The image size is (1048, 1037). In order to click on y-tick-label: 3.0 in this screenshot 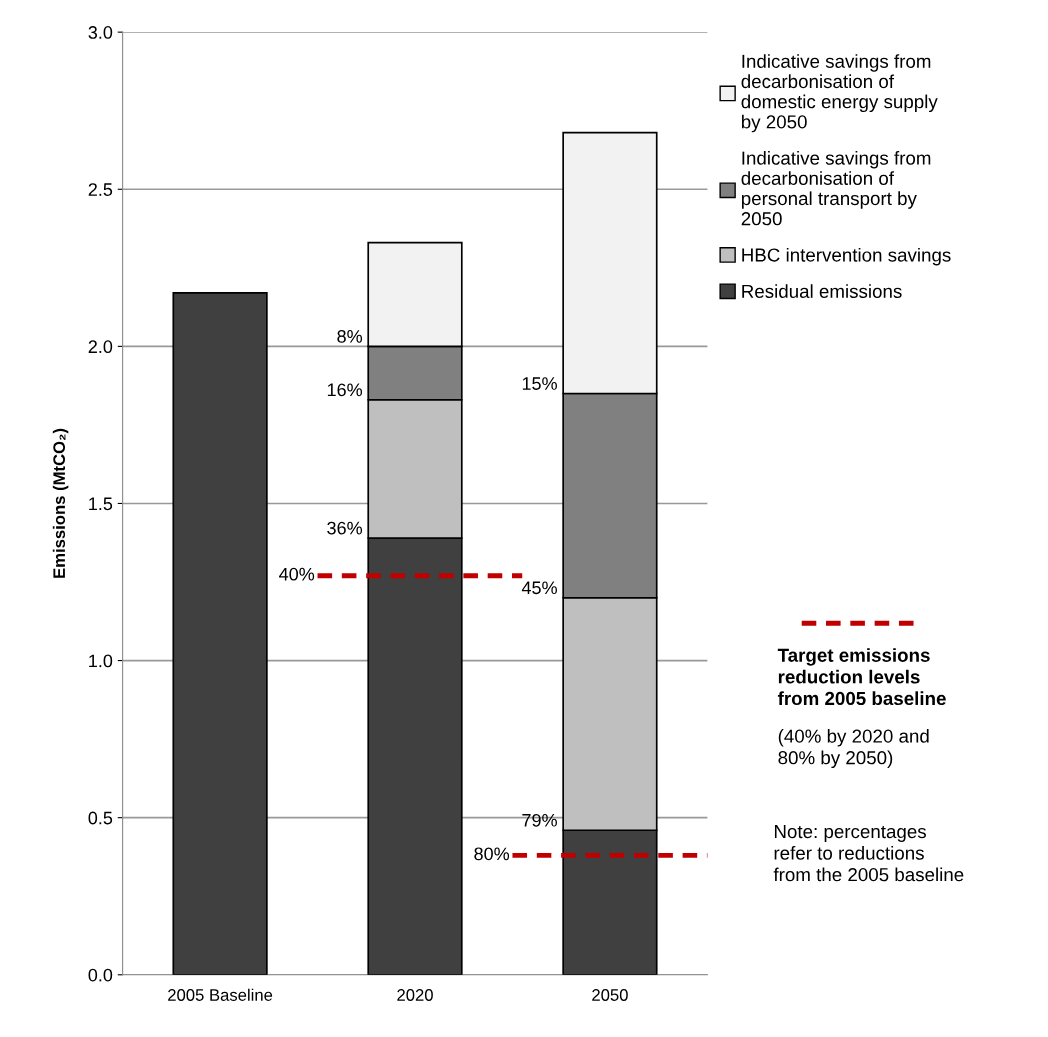, I will do `click(100, 32)`.